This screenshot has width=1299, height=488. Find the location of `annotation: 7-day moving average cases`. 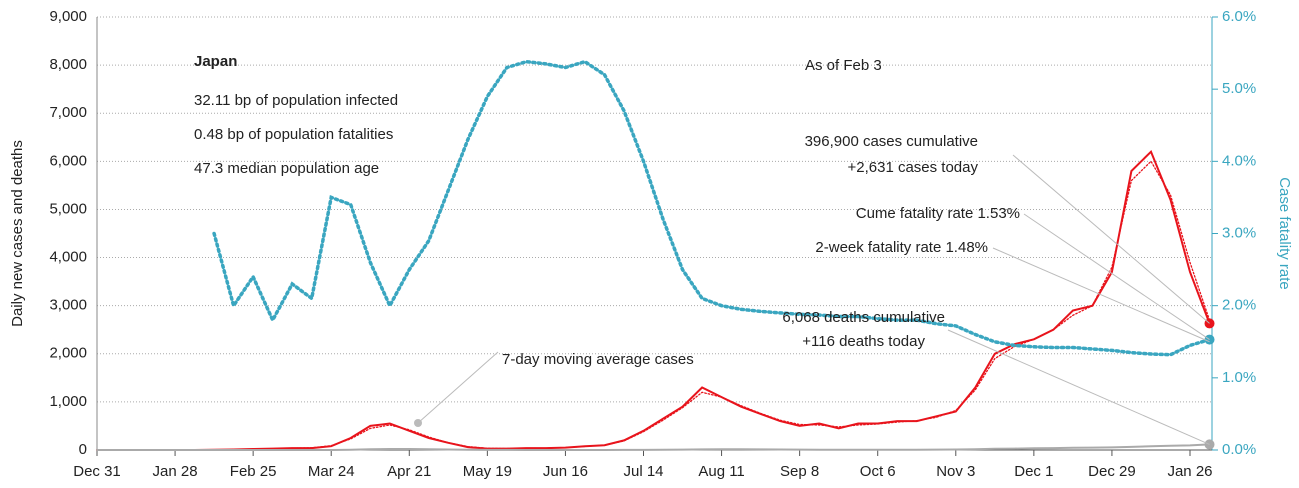

annotation: 7-day moving average cases is located at coordinates (598, 359).